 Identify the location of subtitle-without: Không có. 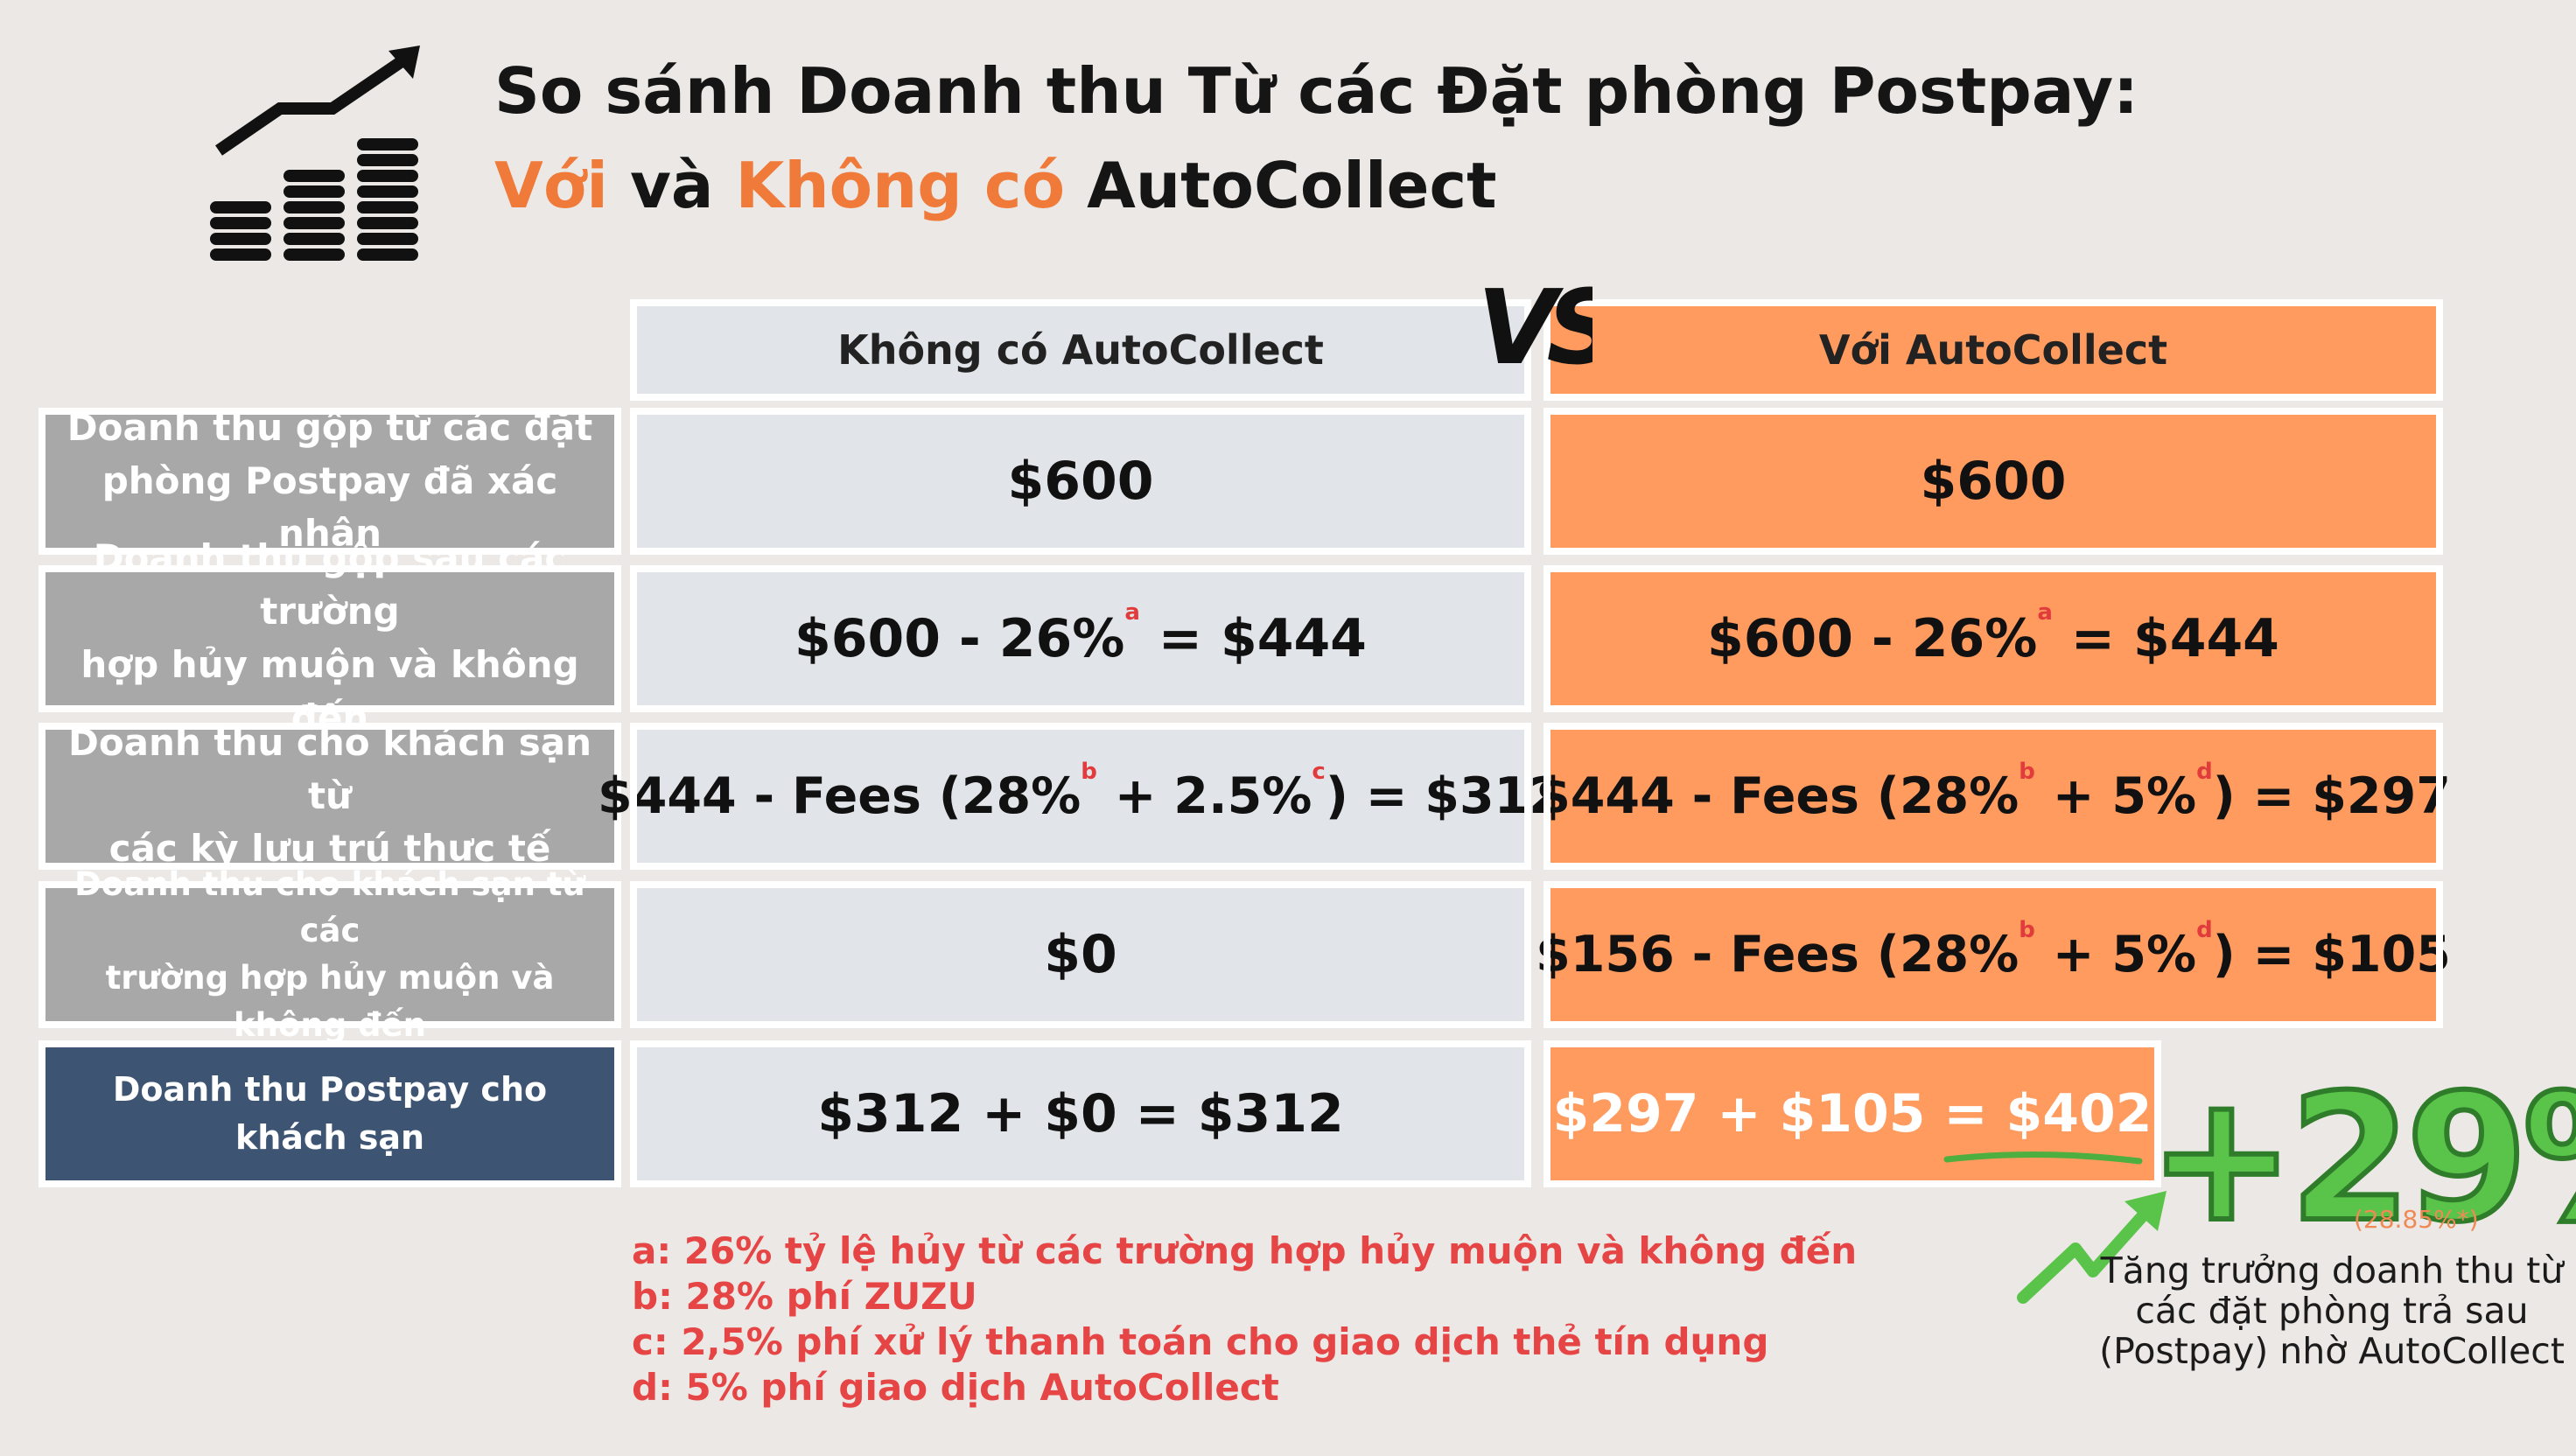
(900, 185).